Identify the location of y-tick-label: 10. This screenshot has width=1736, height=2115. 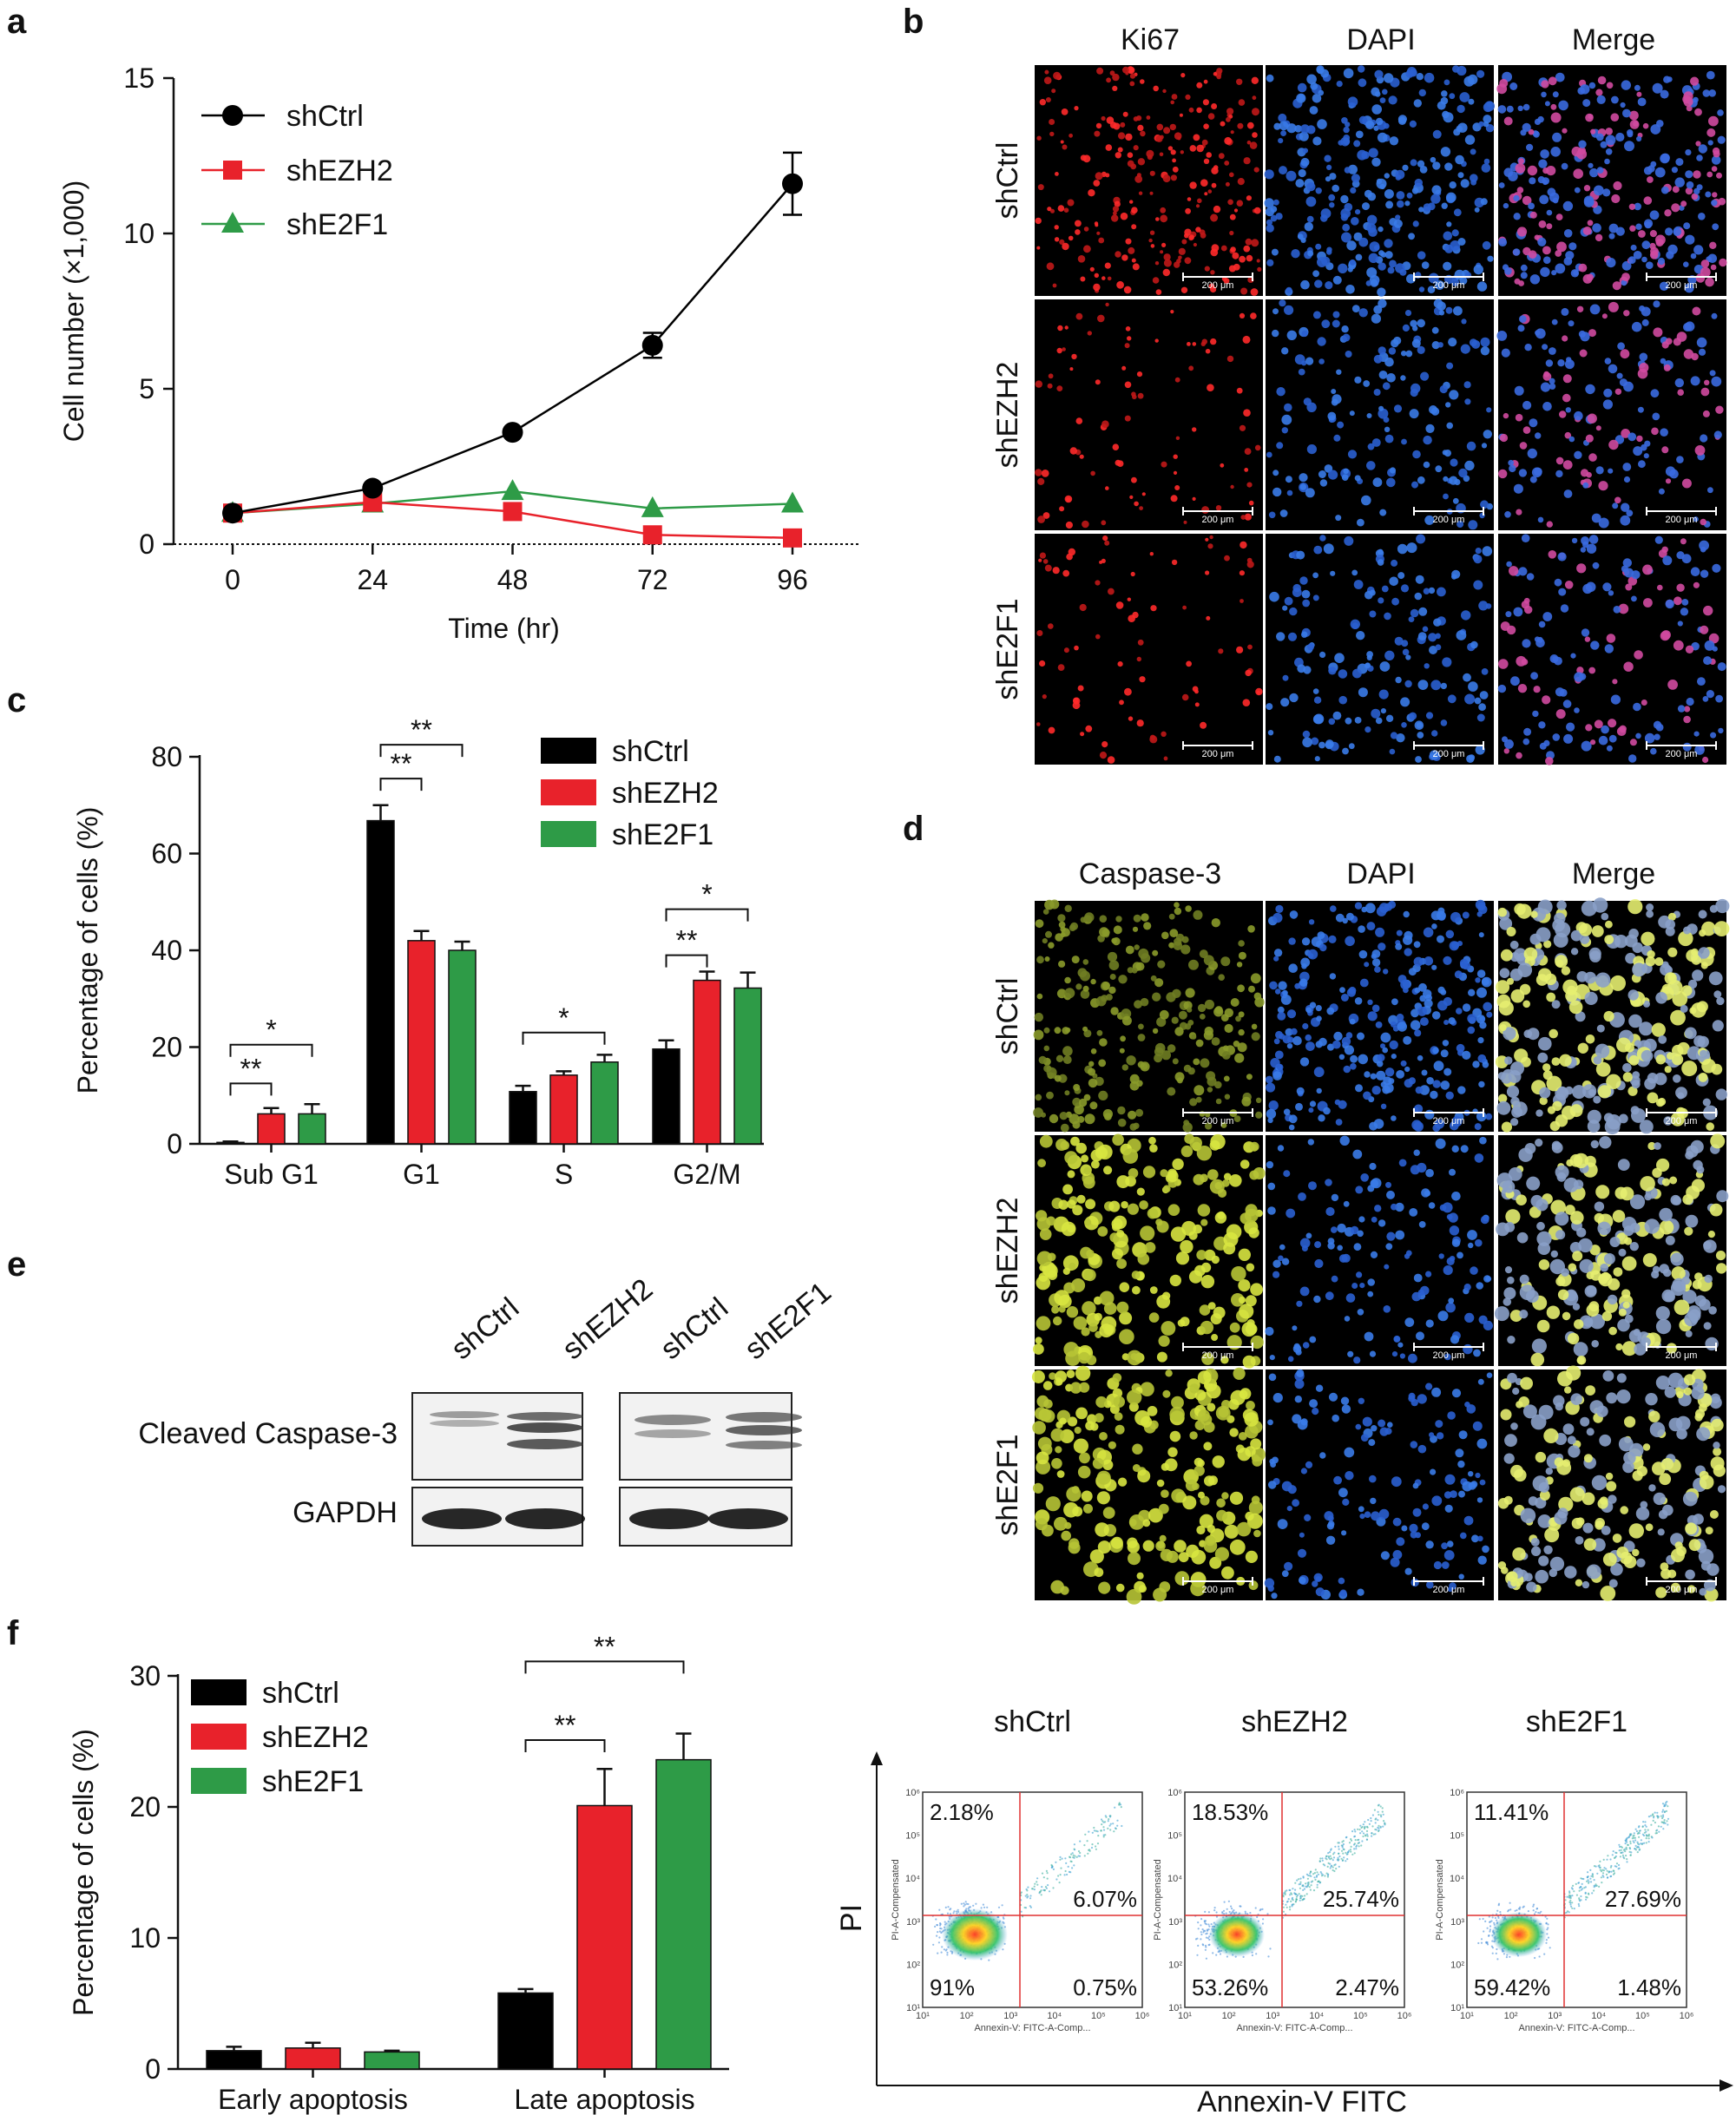
(145, 1938).